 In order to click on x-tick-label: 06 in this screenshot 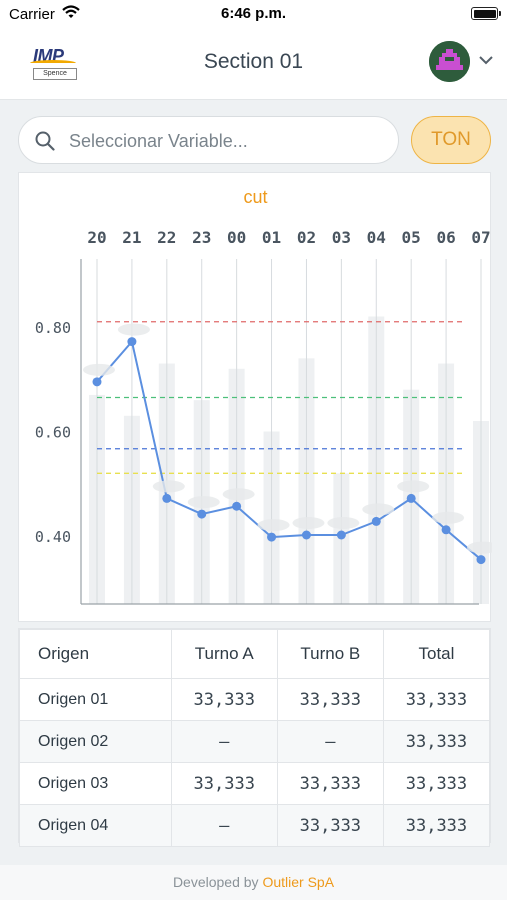, I will do `click(445, 237)`.